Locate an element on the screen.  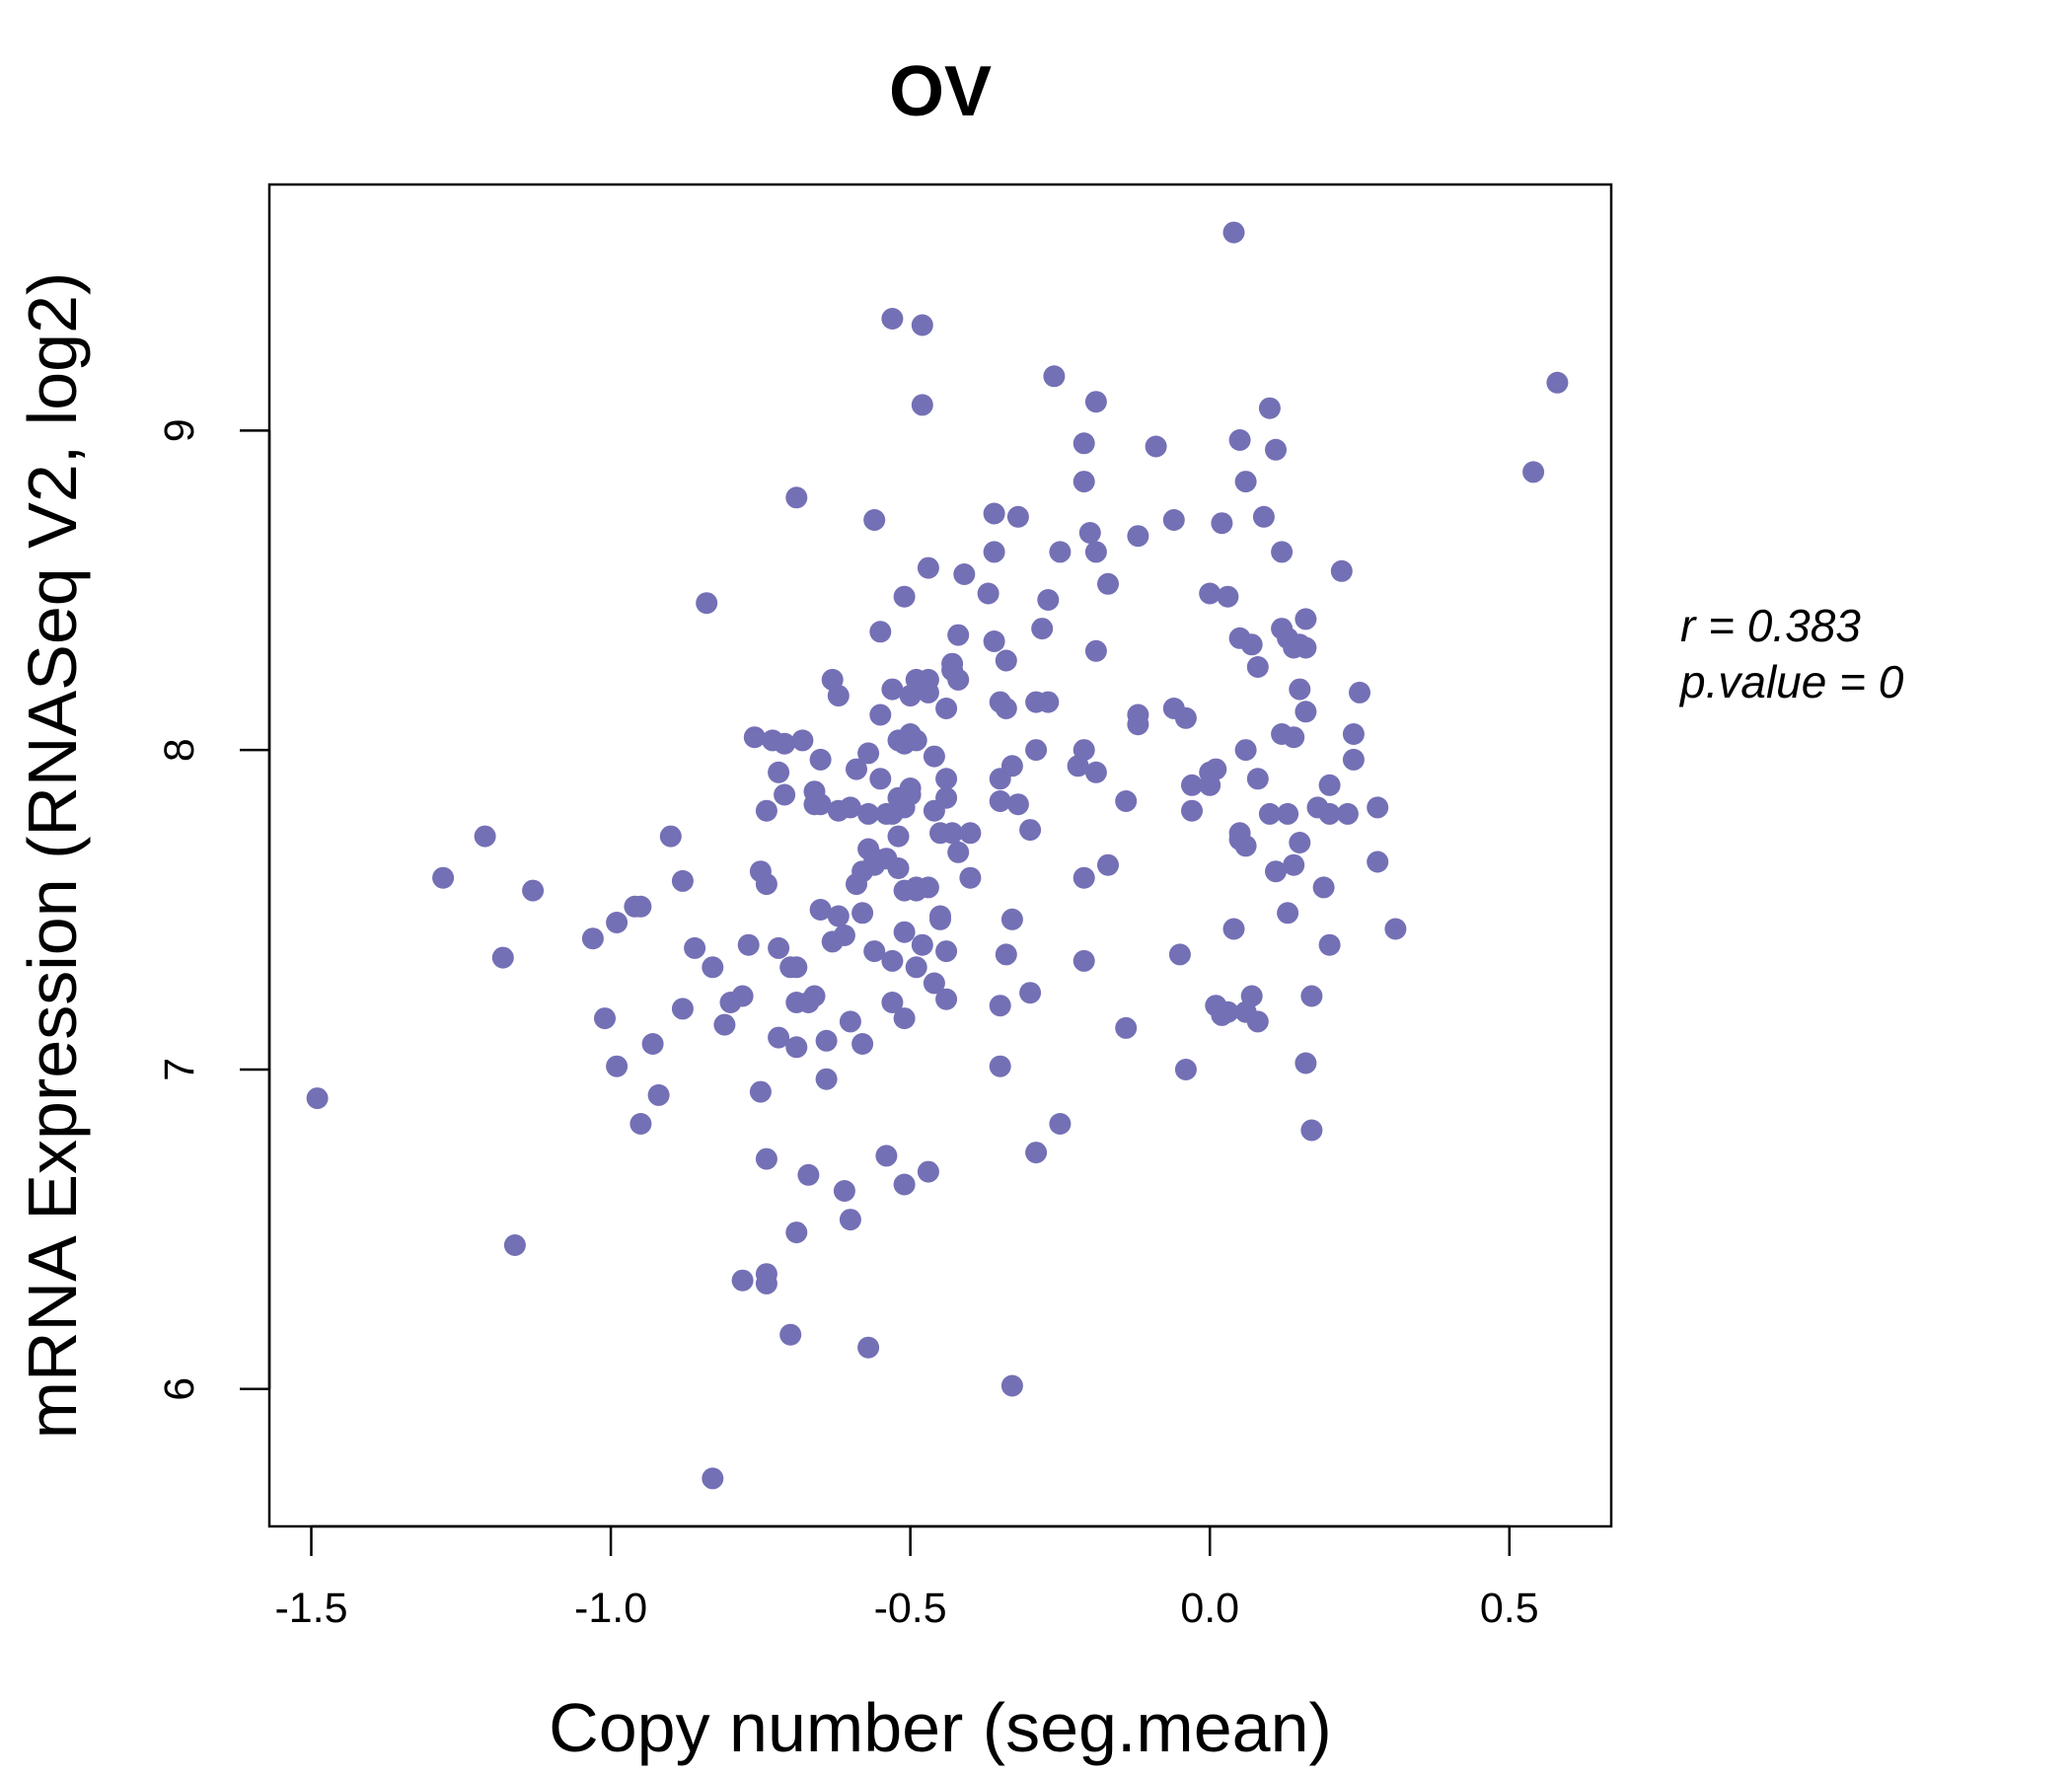
y-tick-label: 9 is located at coordinates (179, 430).